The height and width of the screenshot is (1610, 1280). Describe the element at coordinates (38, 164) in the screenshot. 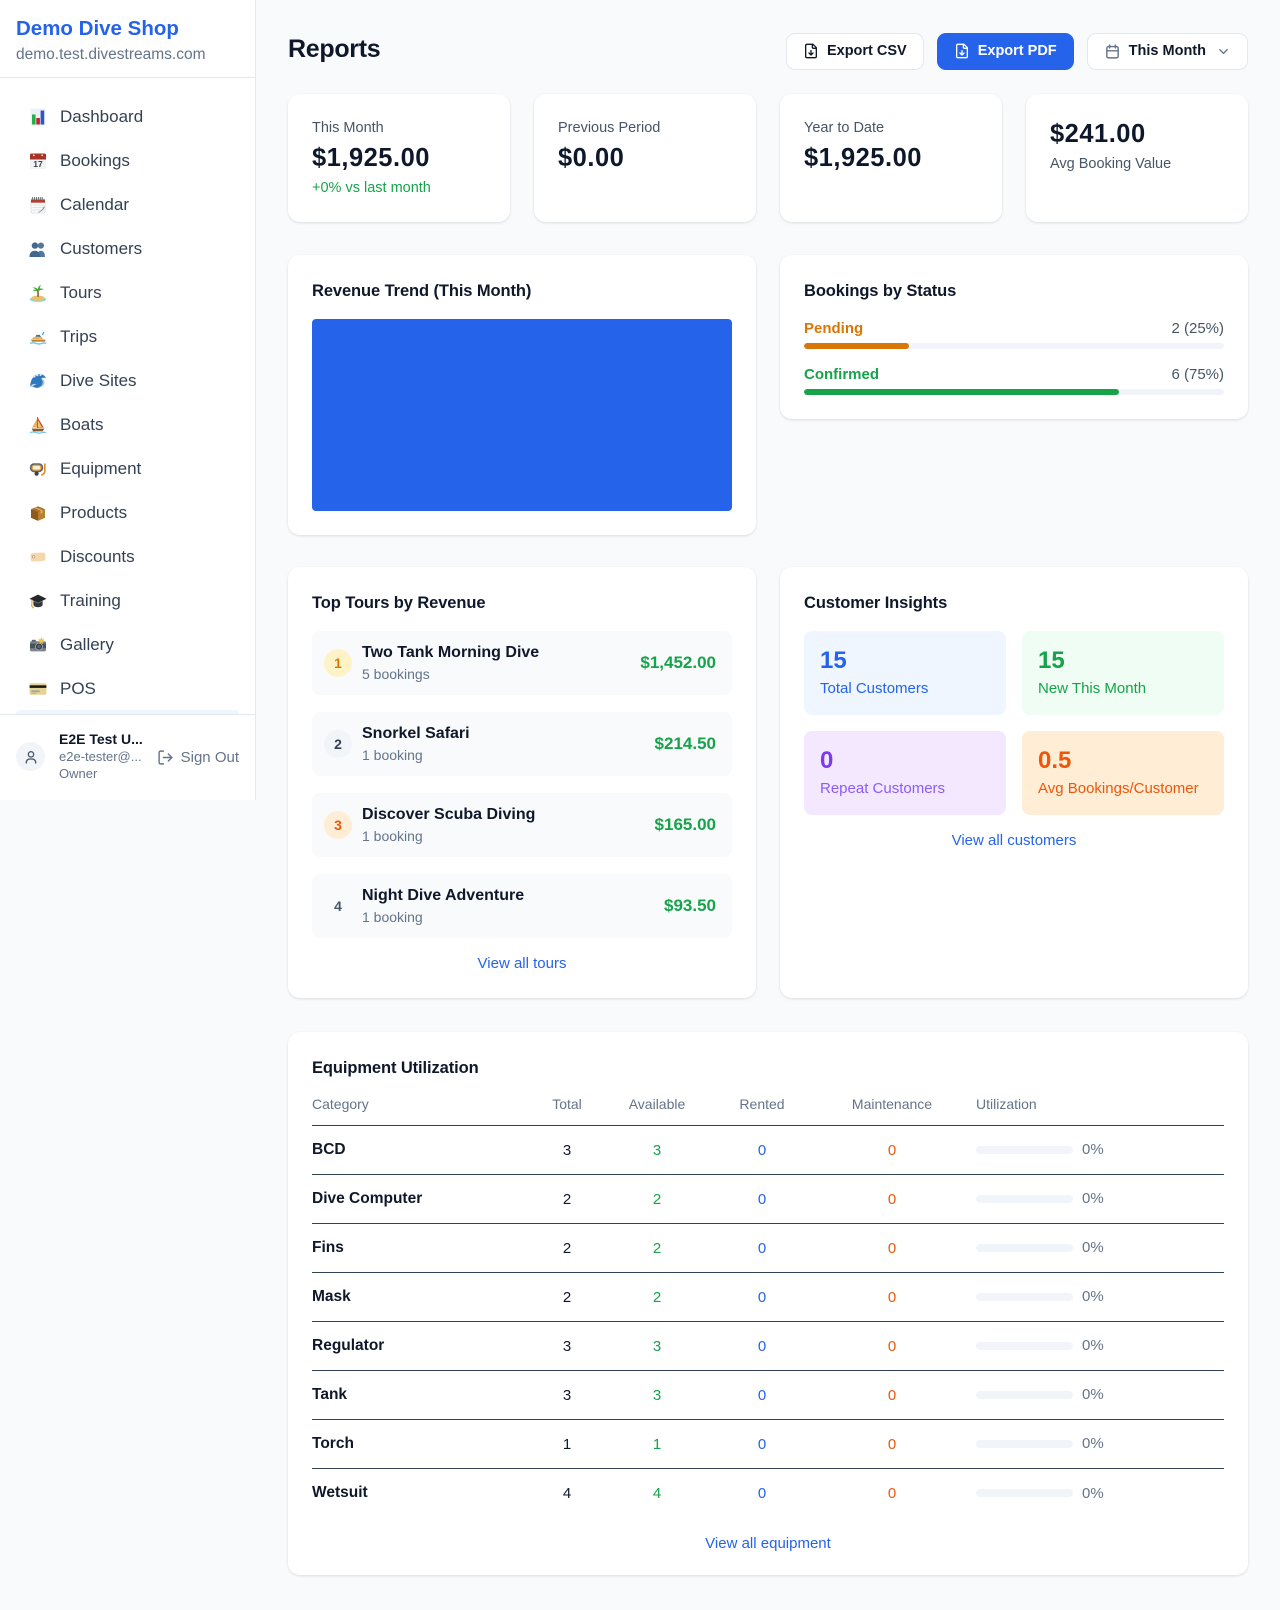

I see `svg-text: 17` at that location.